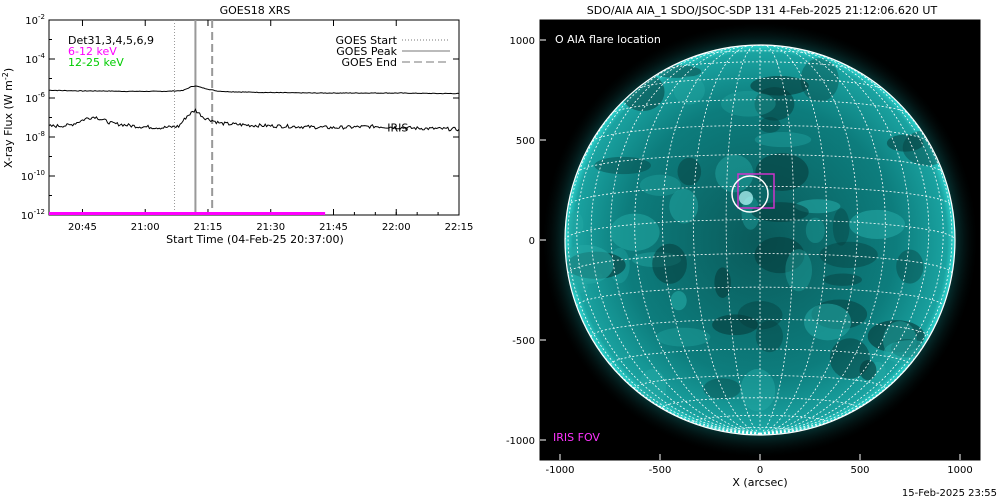  Describe the element at coordinates (35, 98) in the screenshot. I see `goes-y-tick-label: 10⁻⁶` at that location.